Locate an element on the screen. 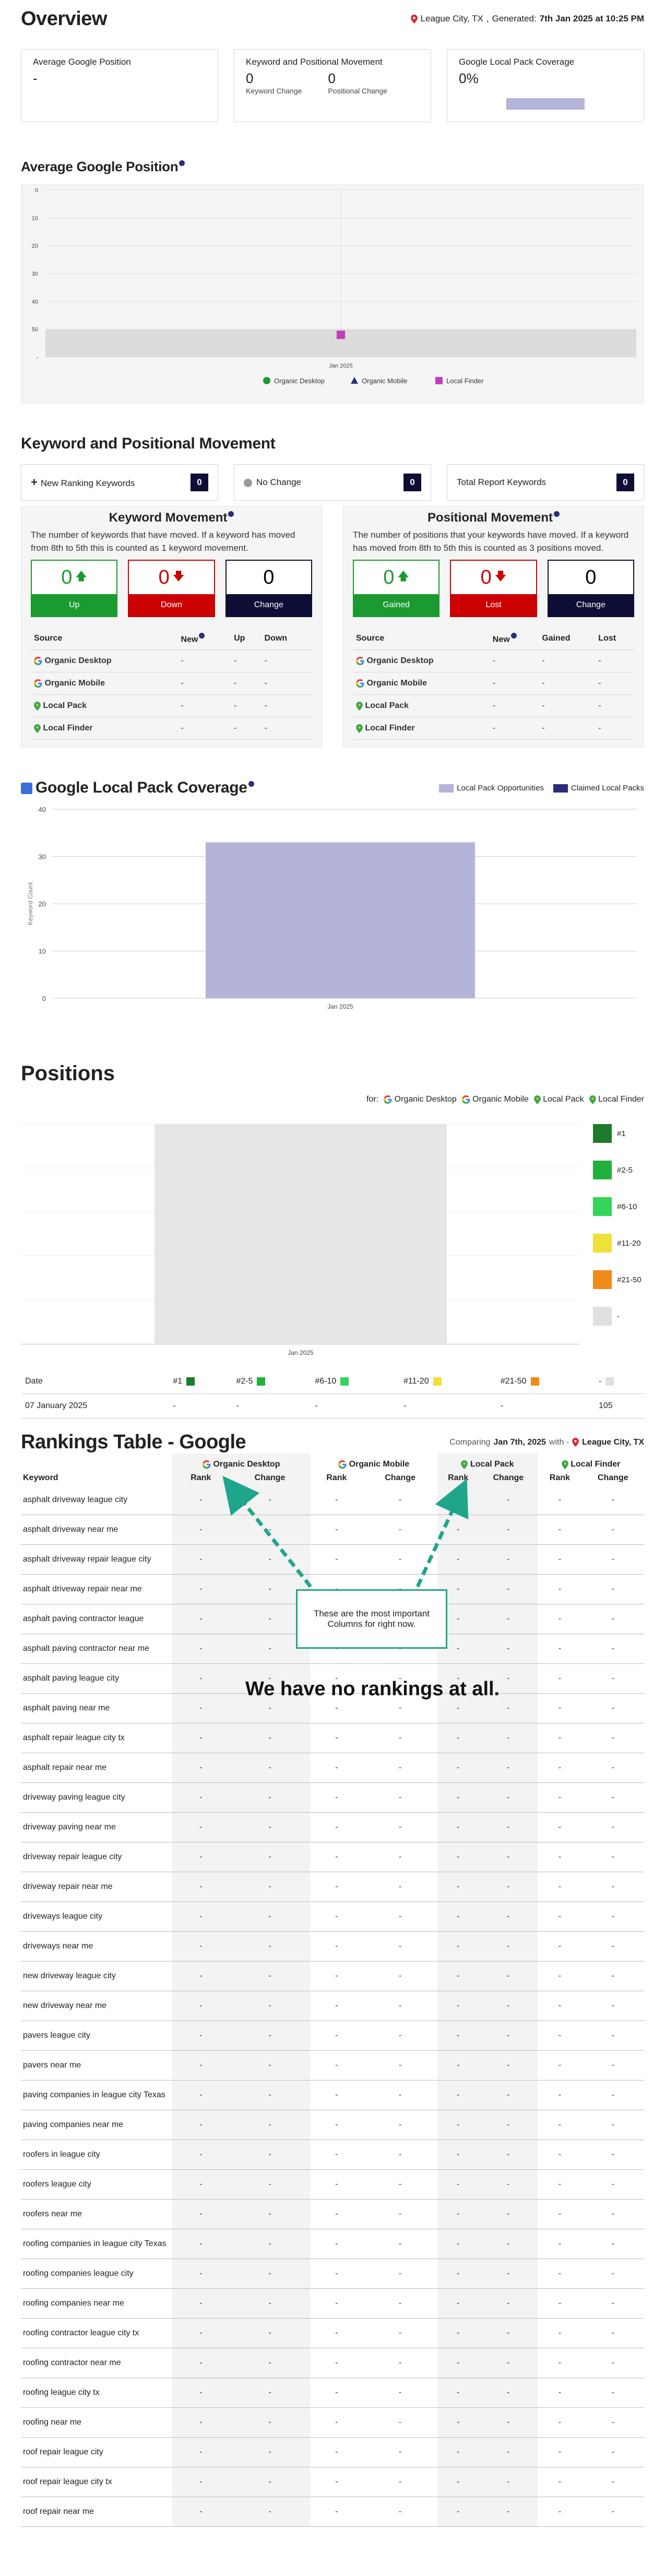 This screenshot has width=665, height=2576. new-ranking-box: + New Ranking Keywords 0 is located at coordinates (119, 482).